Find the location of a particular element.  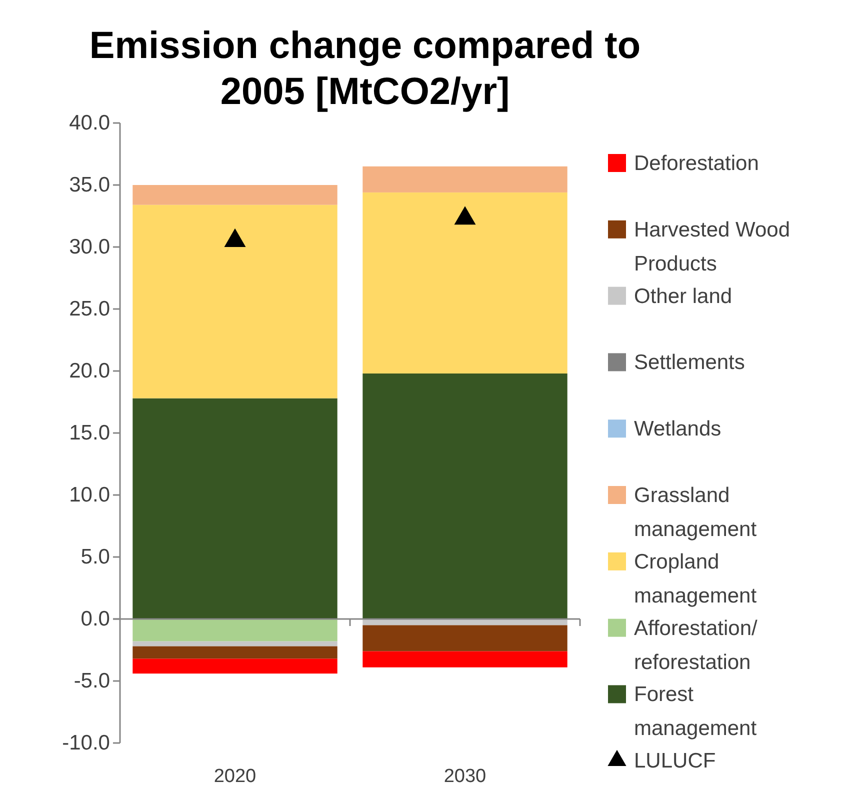

legend-label: Grassland management is located at coordinates (695, 512).